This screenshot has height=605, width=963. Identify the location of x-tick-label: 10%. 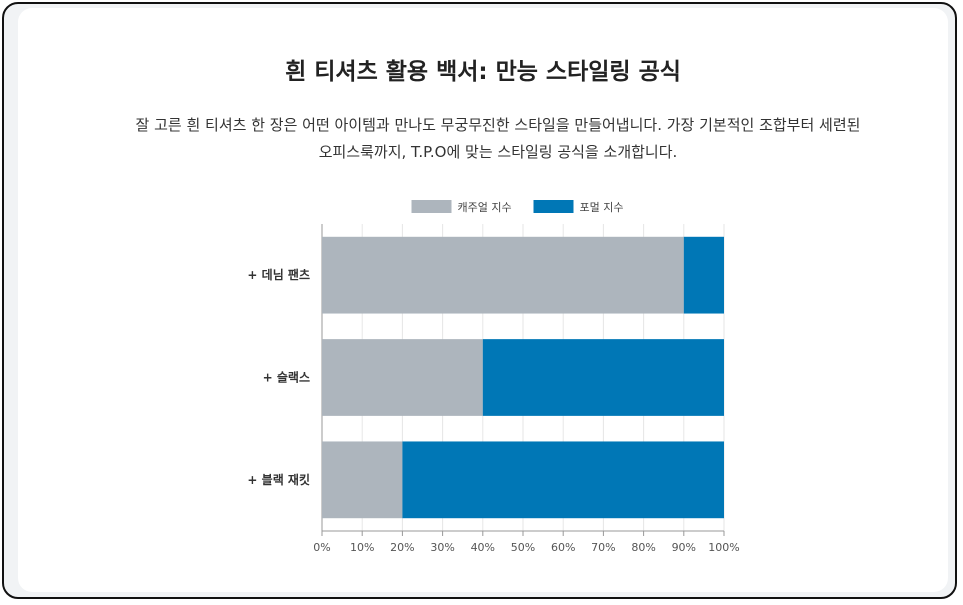
(362, 547).